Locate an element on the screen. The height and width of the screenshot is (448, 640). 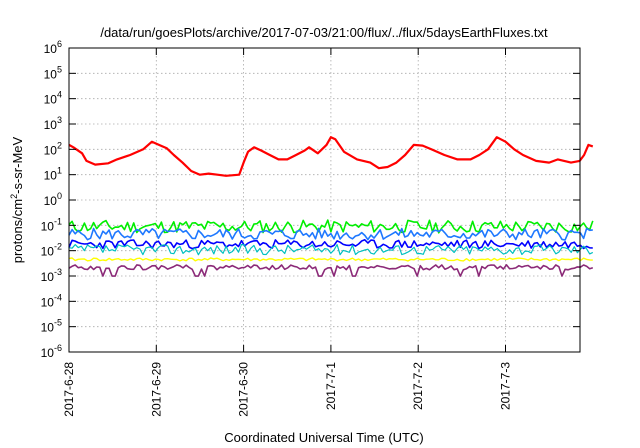
y-tick-label: 10⁻¹ is located at coordinates (51, 224).